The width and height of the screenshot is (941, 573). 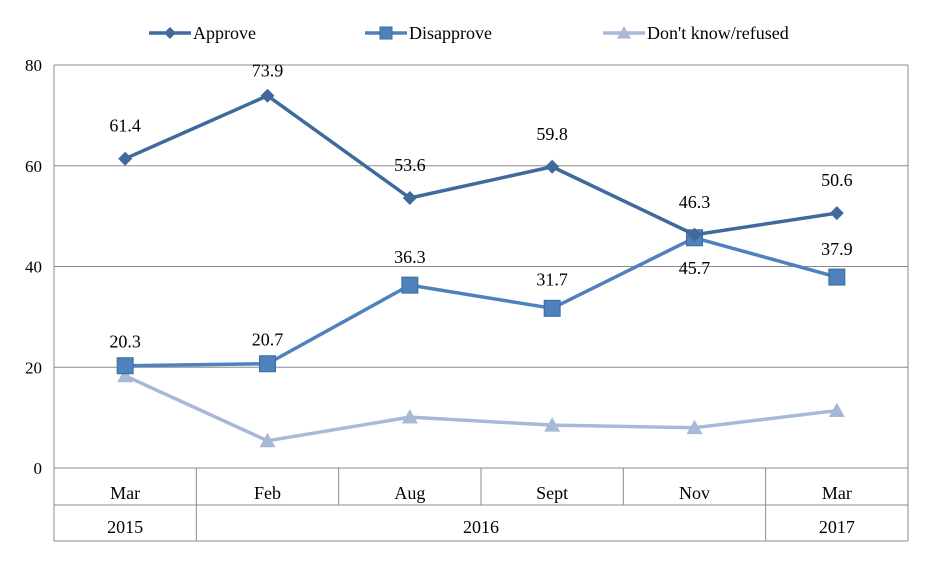 What do you see at coordinates (33, 166) in the screenshot?
I see `y-tick-label: 60` at bounding box center [33, 166].